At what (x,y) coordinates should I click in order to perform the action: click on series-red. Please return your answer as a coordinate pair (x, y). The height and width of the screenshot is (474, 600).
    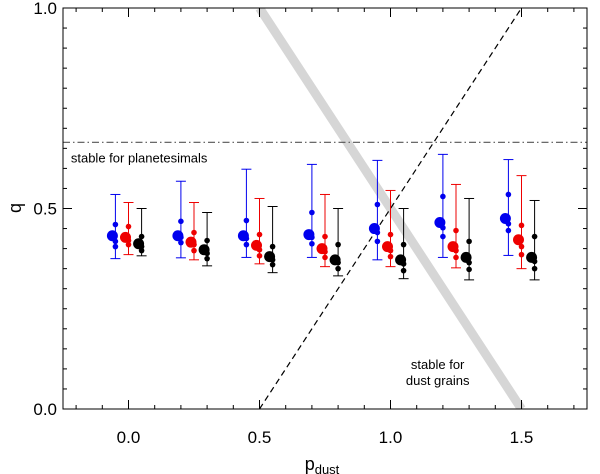
    Looking at the image, I should click on (323, 222).